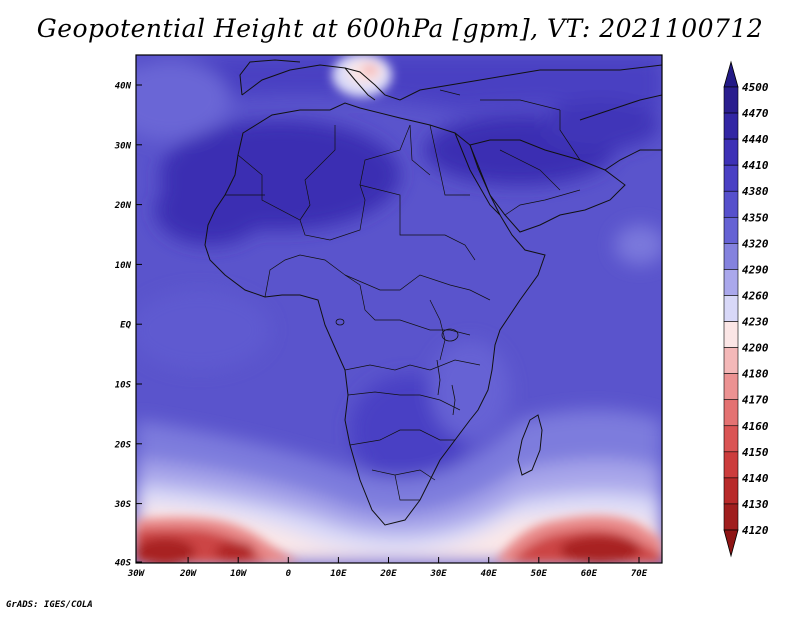 The image size is (800, 618). I want to click on colorbar-label: 4150, so click(755, 452).